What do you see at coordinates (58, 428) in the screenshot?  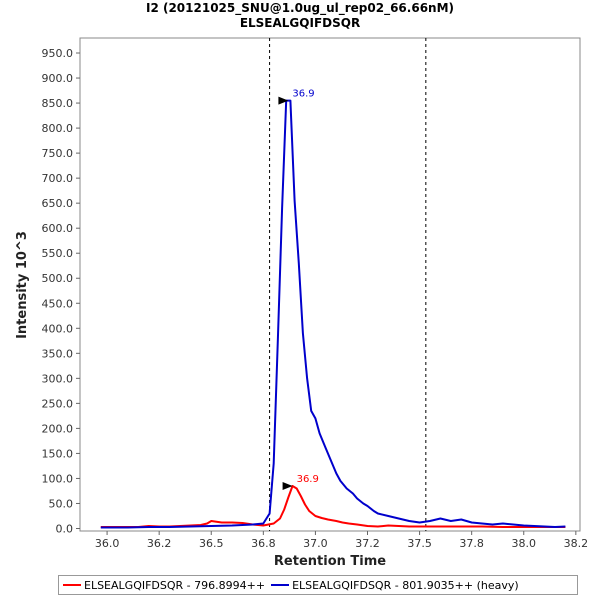 I see `y-tick-label: 200.0` at bounding box center [58, 428].